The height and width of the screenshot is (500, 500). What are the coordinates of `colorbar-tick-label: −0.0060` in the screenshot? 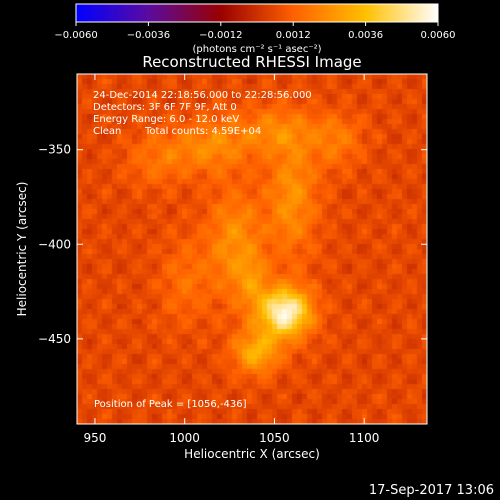 It's located at (75, 35).